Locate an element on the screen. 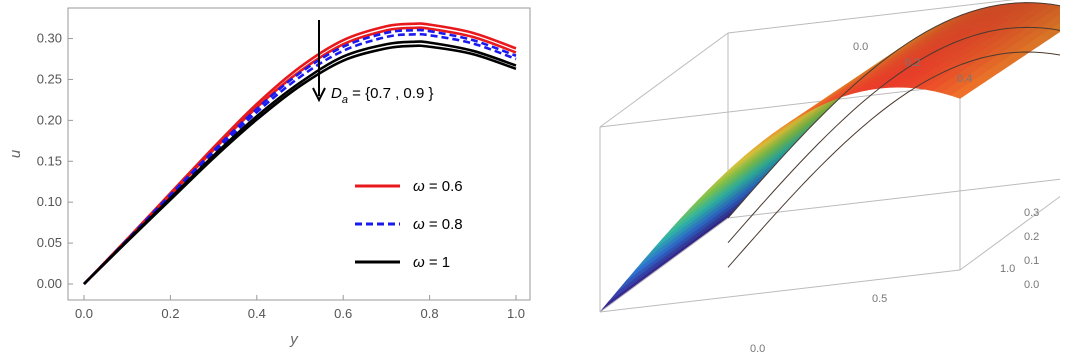  y-tick-label: 0.25 is located at coordinates (49, 78).